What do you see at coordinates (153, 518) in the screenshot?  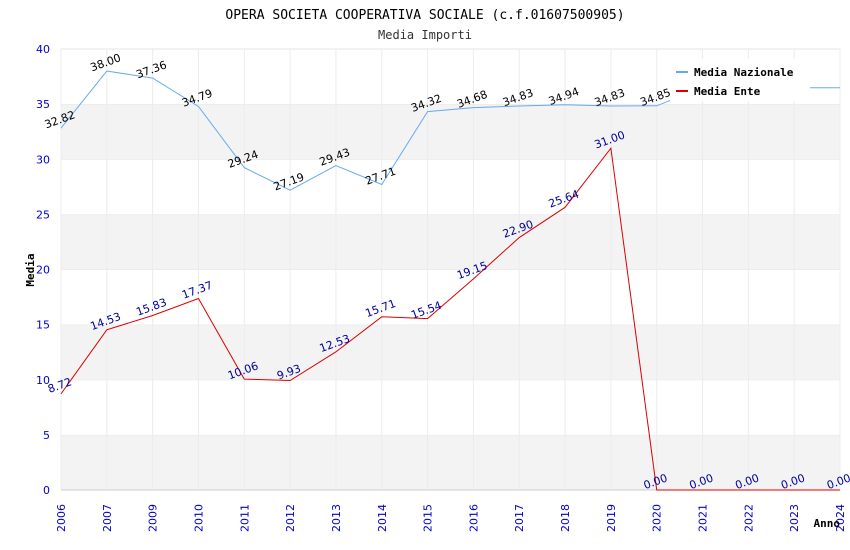 I see `x-tick-label: 2009` at bounding box center [153, 518].